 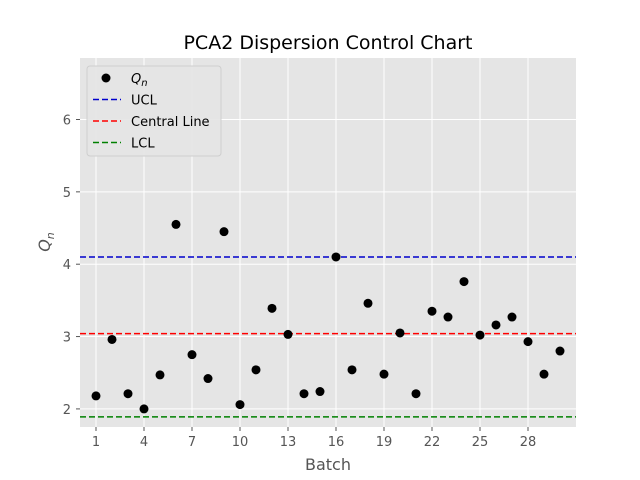 I want to click on y-axis-label-main: Q, so click(x=44, y=245).